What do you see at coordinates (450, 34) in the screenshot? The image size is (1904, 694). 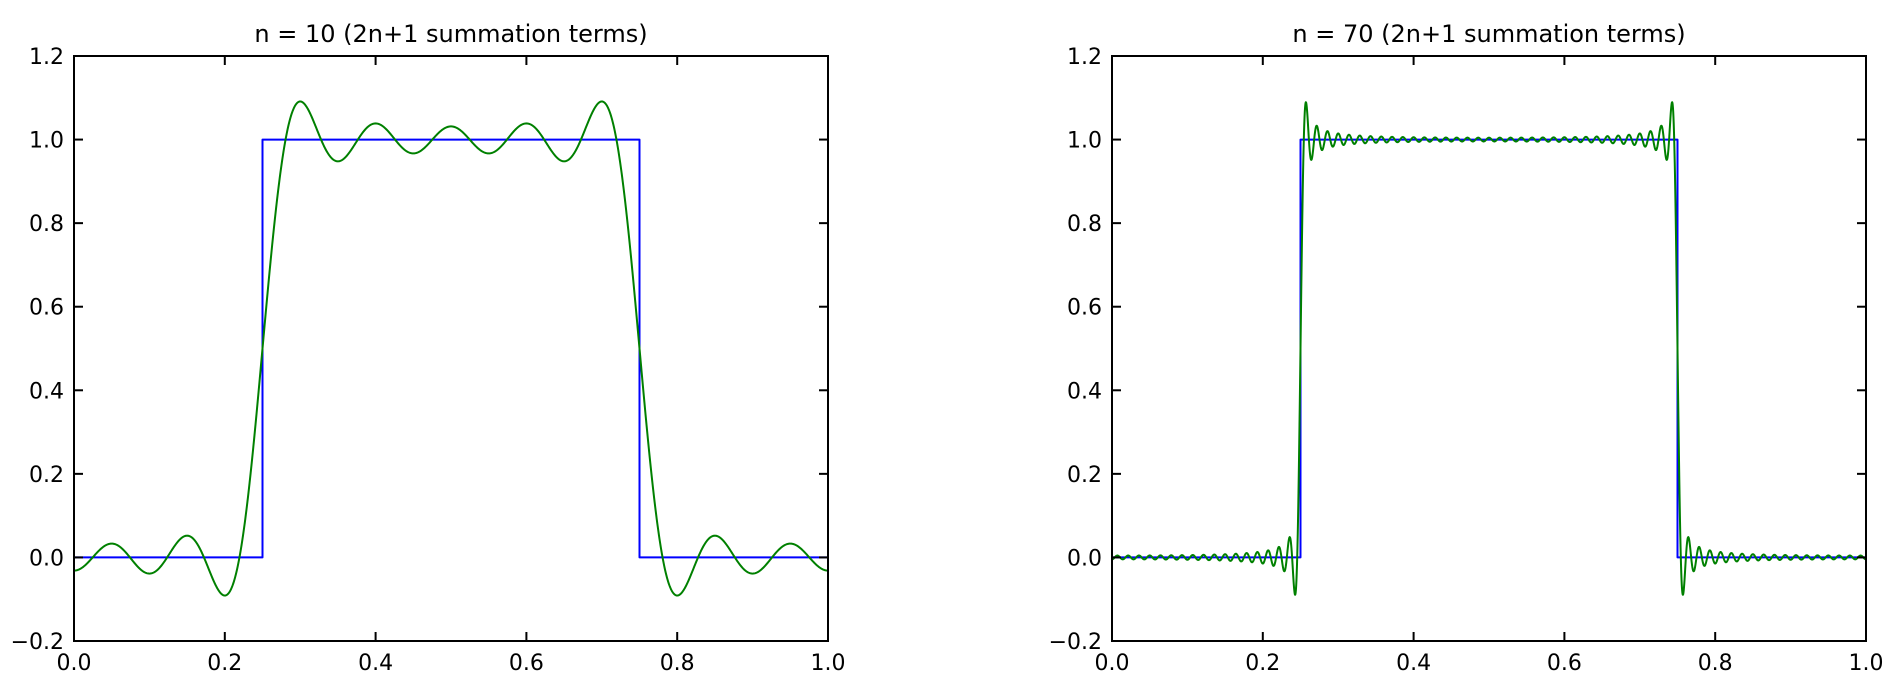 I see `plot-title-left: n = 10 (2n+1 summation terms)` at bounding box center [450, 34].